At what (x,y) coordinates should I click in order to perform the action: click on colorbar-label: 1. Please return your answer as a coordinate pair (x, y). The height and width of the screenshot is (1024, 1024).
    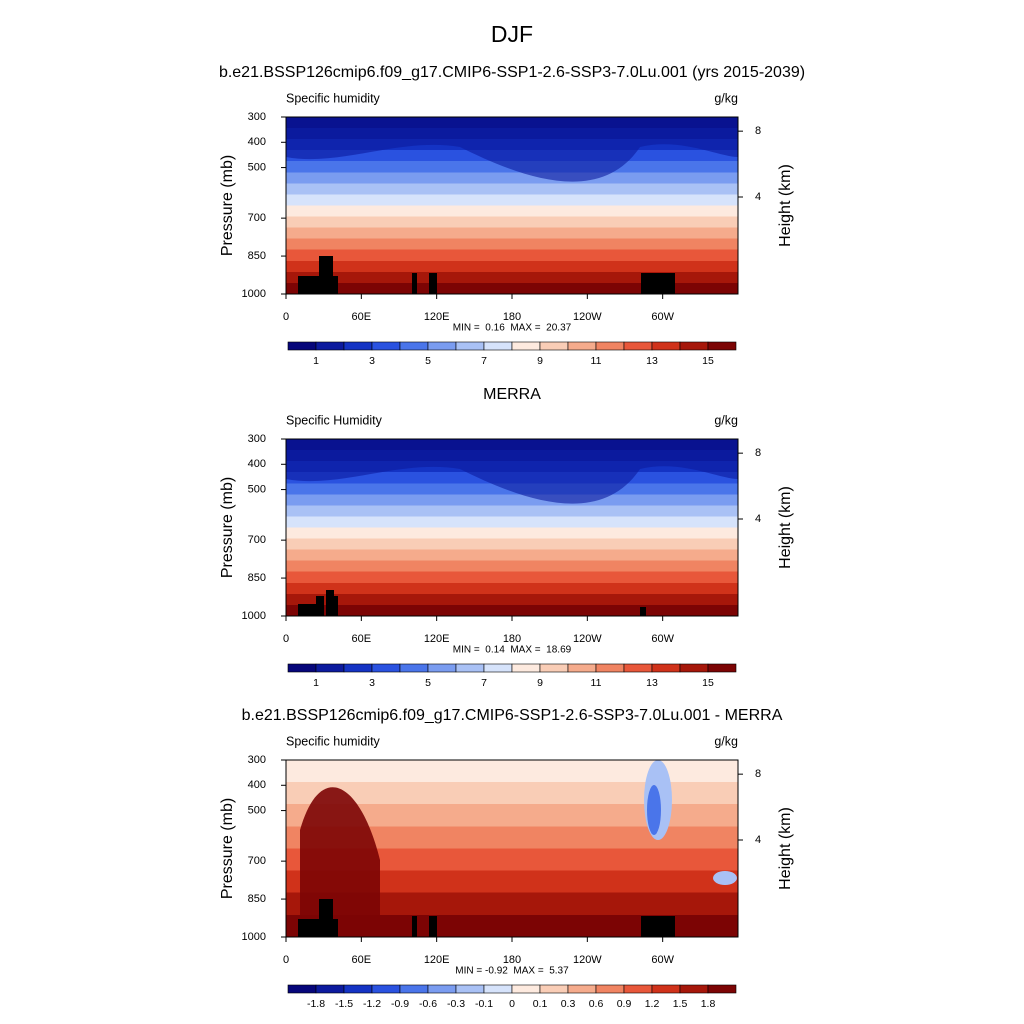
    Looking at the image, I should click on (316, 361).